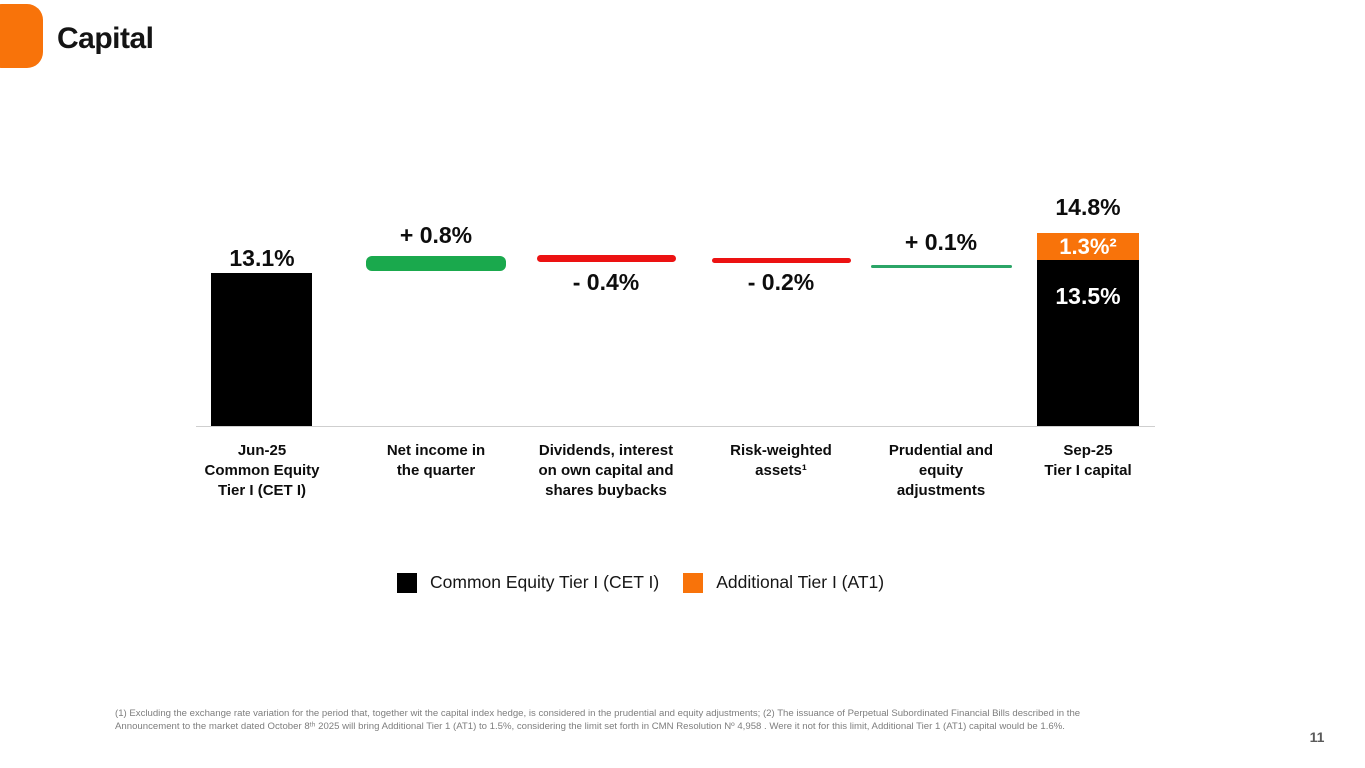  What do you see at coordinates (407, 582) in the screenshot?
I see `legend-swatch-cet1` at bounding box center [407, 582].